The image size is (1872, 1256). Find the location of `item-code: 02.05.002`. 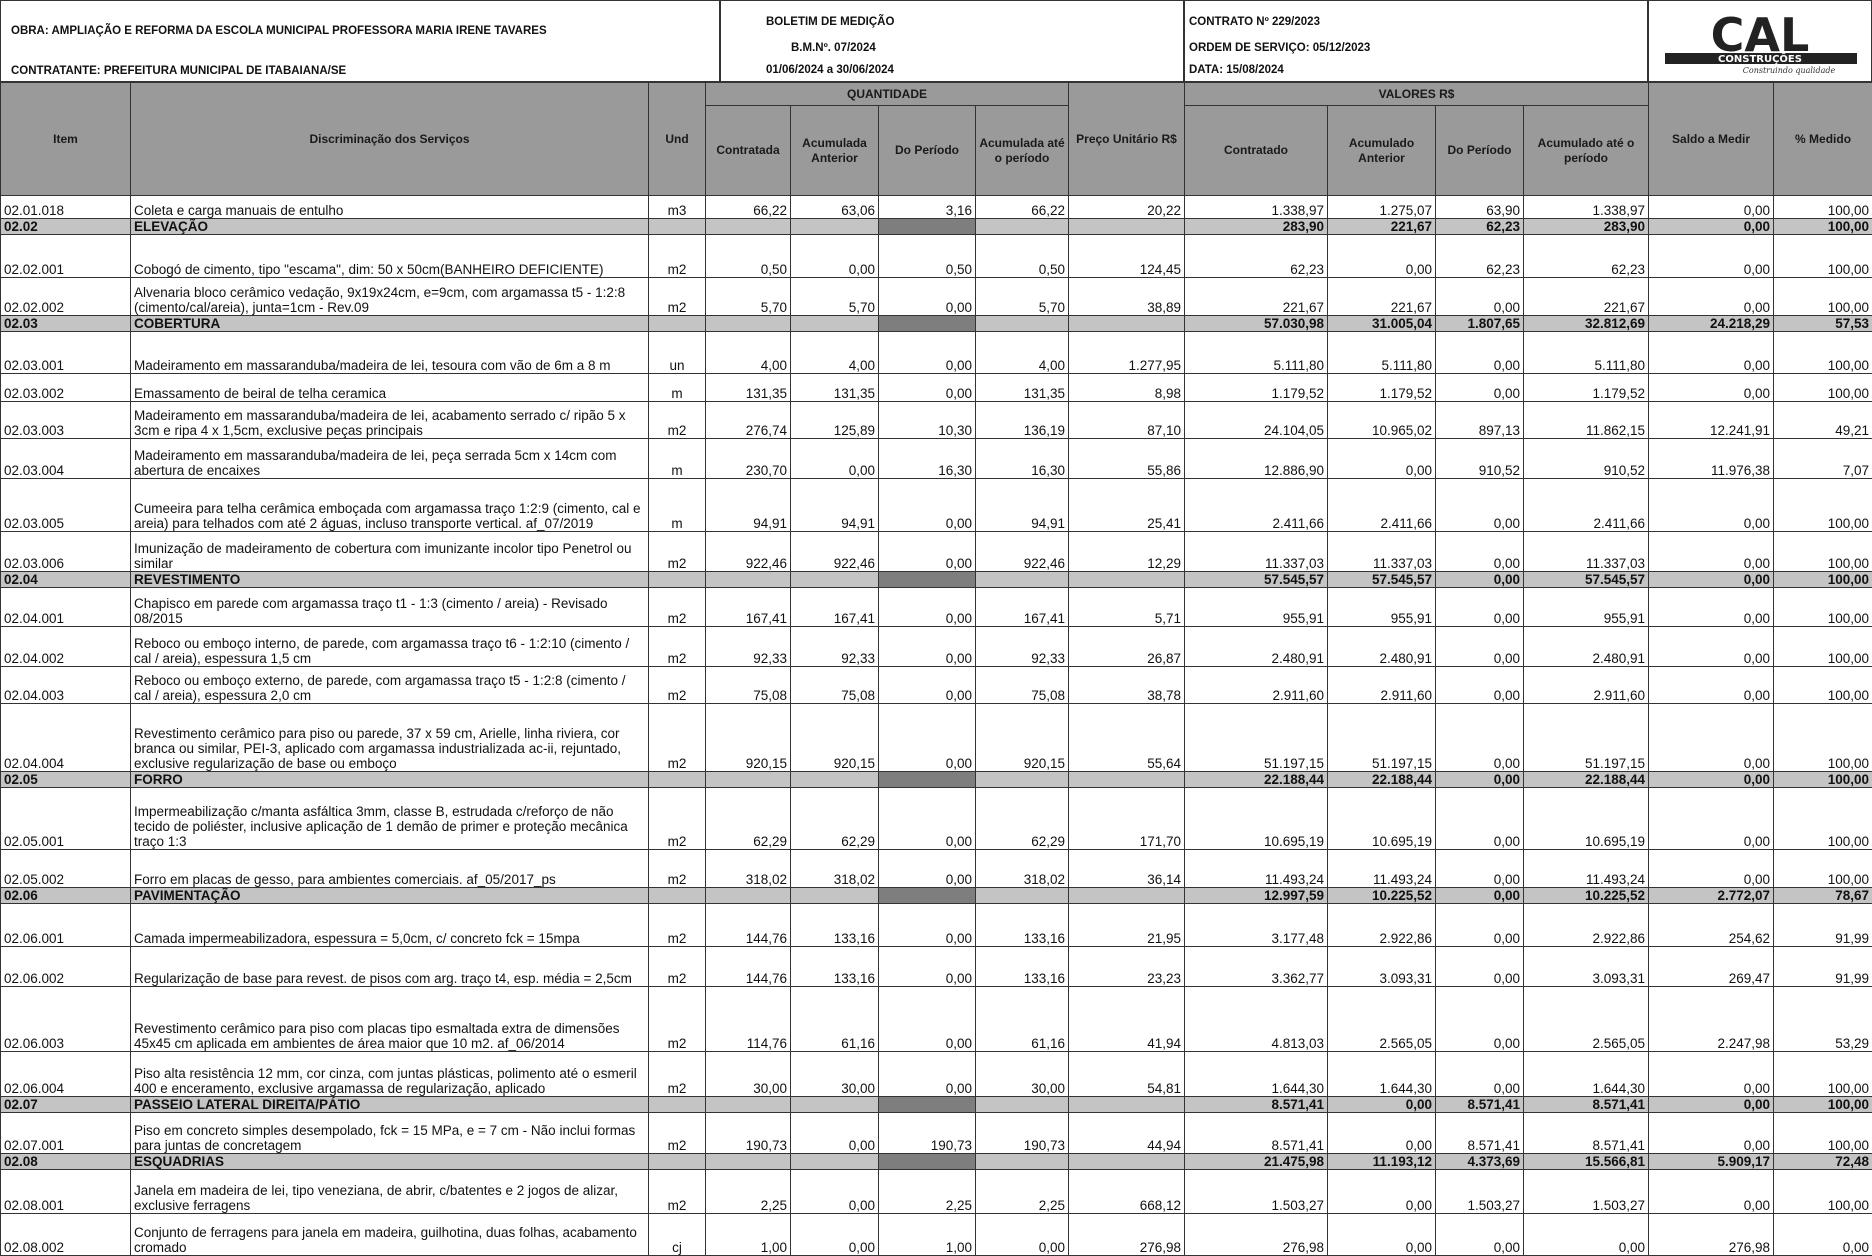

item-code: 02.05.002 is located at coordinates (66, 869).